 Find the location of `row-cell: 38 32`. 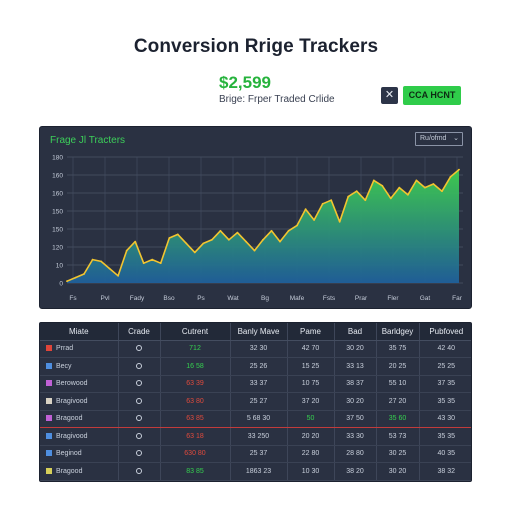

row-cell: 38 32 is located at coordinates (445, 471).